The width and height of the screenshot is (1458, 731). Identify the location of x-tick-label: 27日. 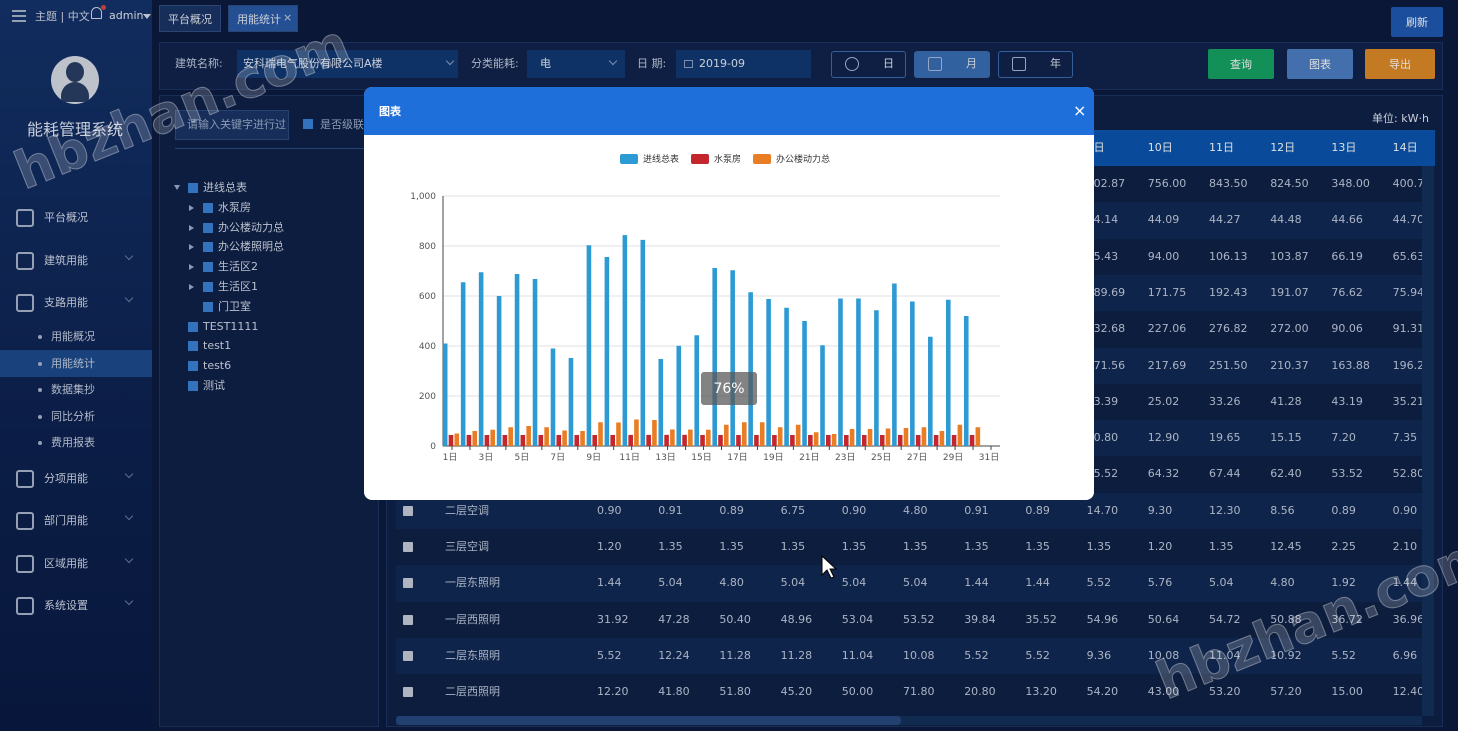
(917, 457).